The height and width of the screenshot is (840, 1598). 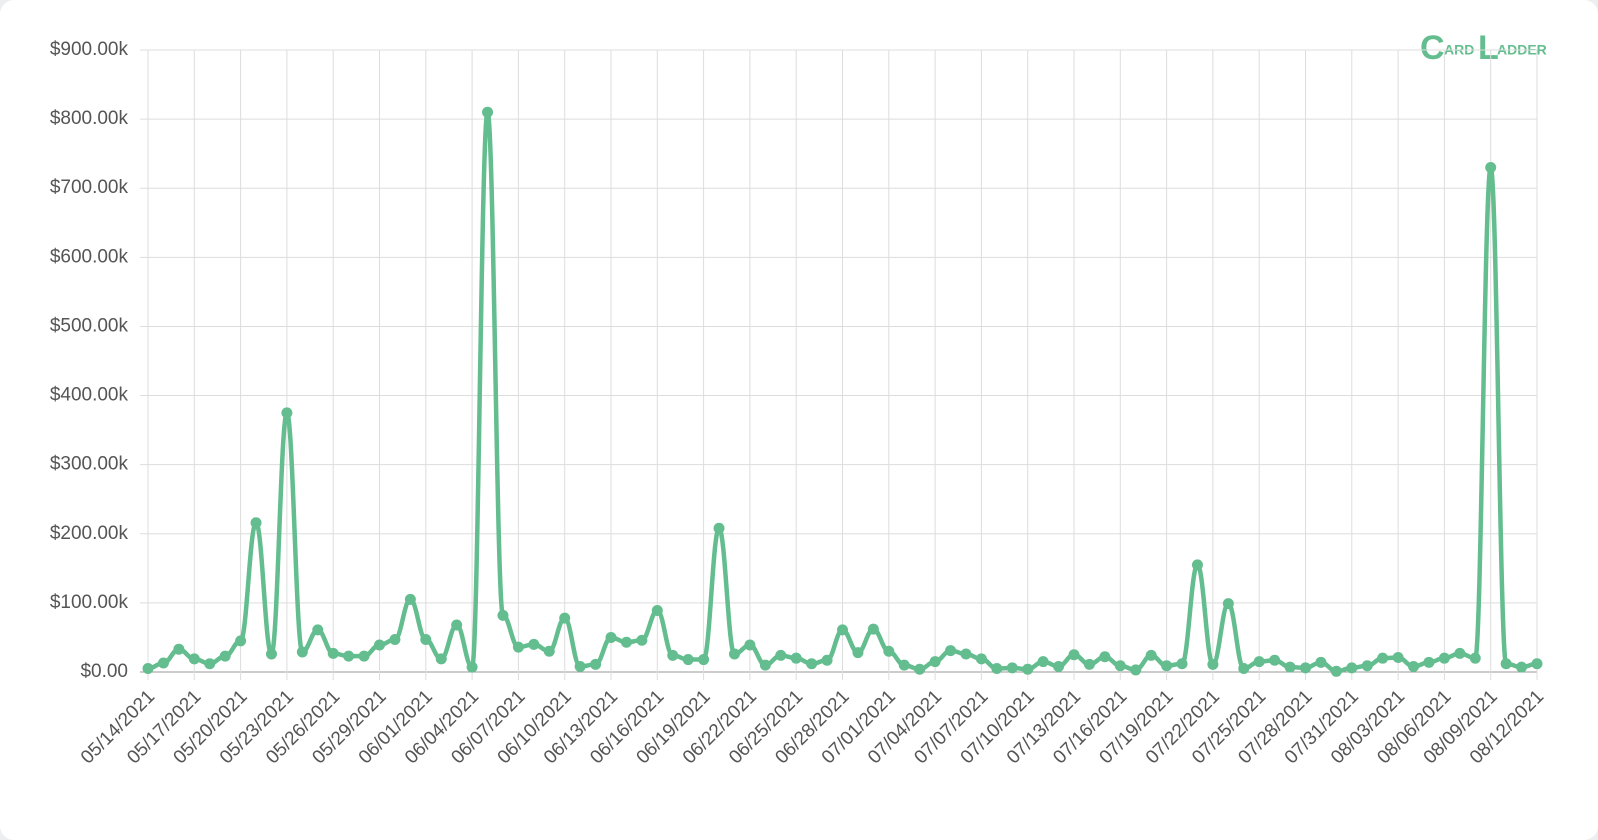 What do you see at coordinates (89, 325) in the screenshot?
I see `y-tick-label: $500.00k` at bounding box center [89, 325].